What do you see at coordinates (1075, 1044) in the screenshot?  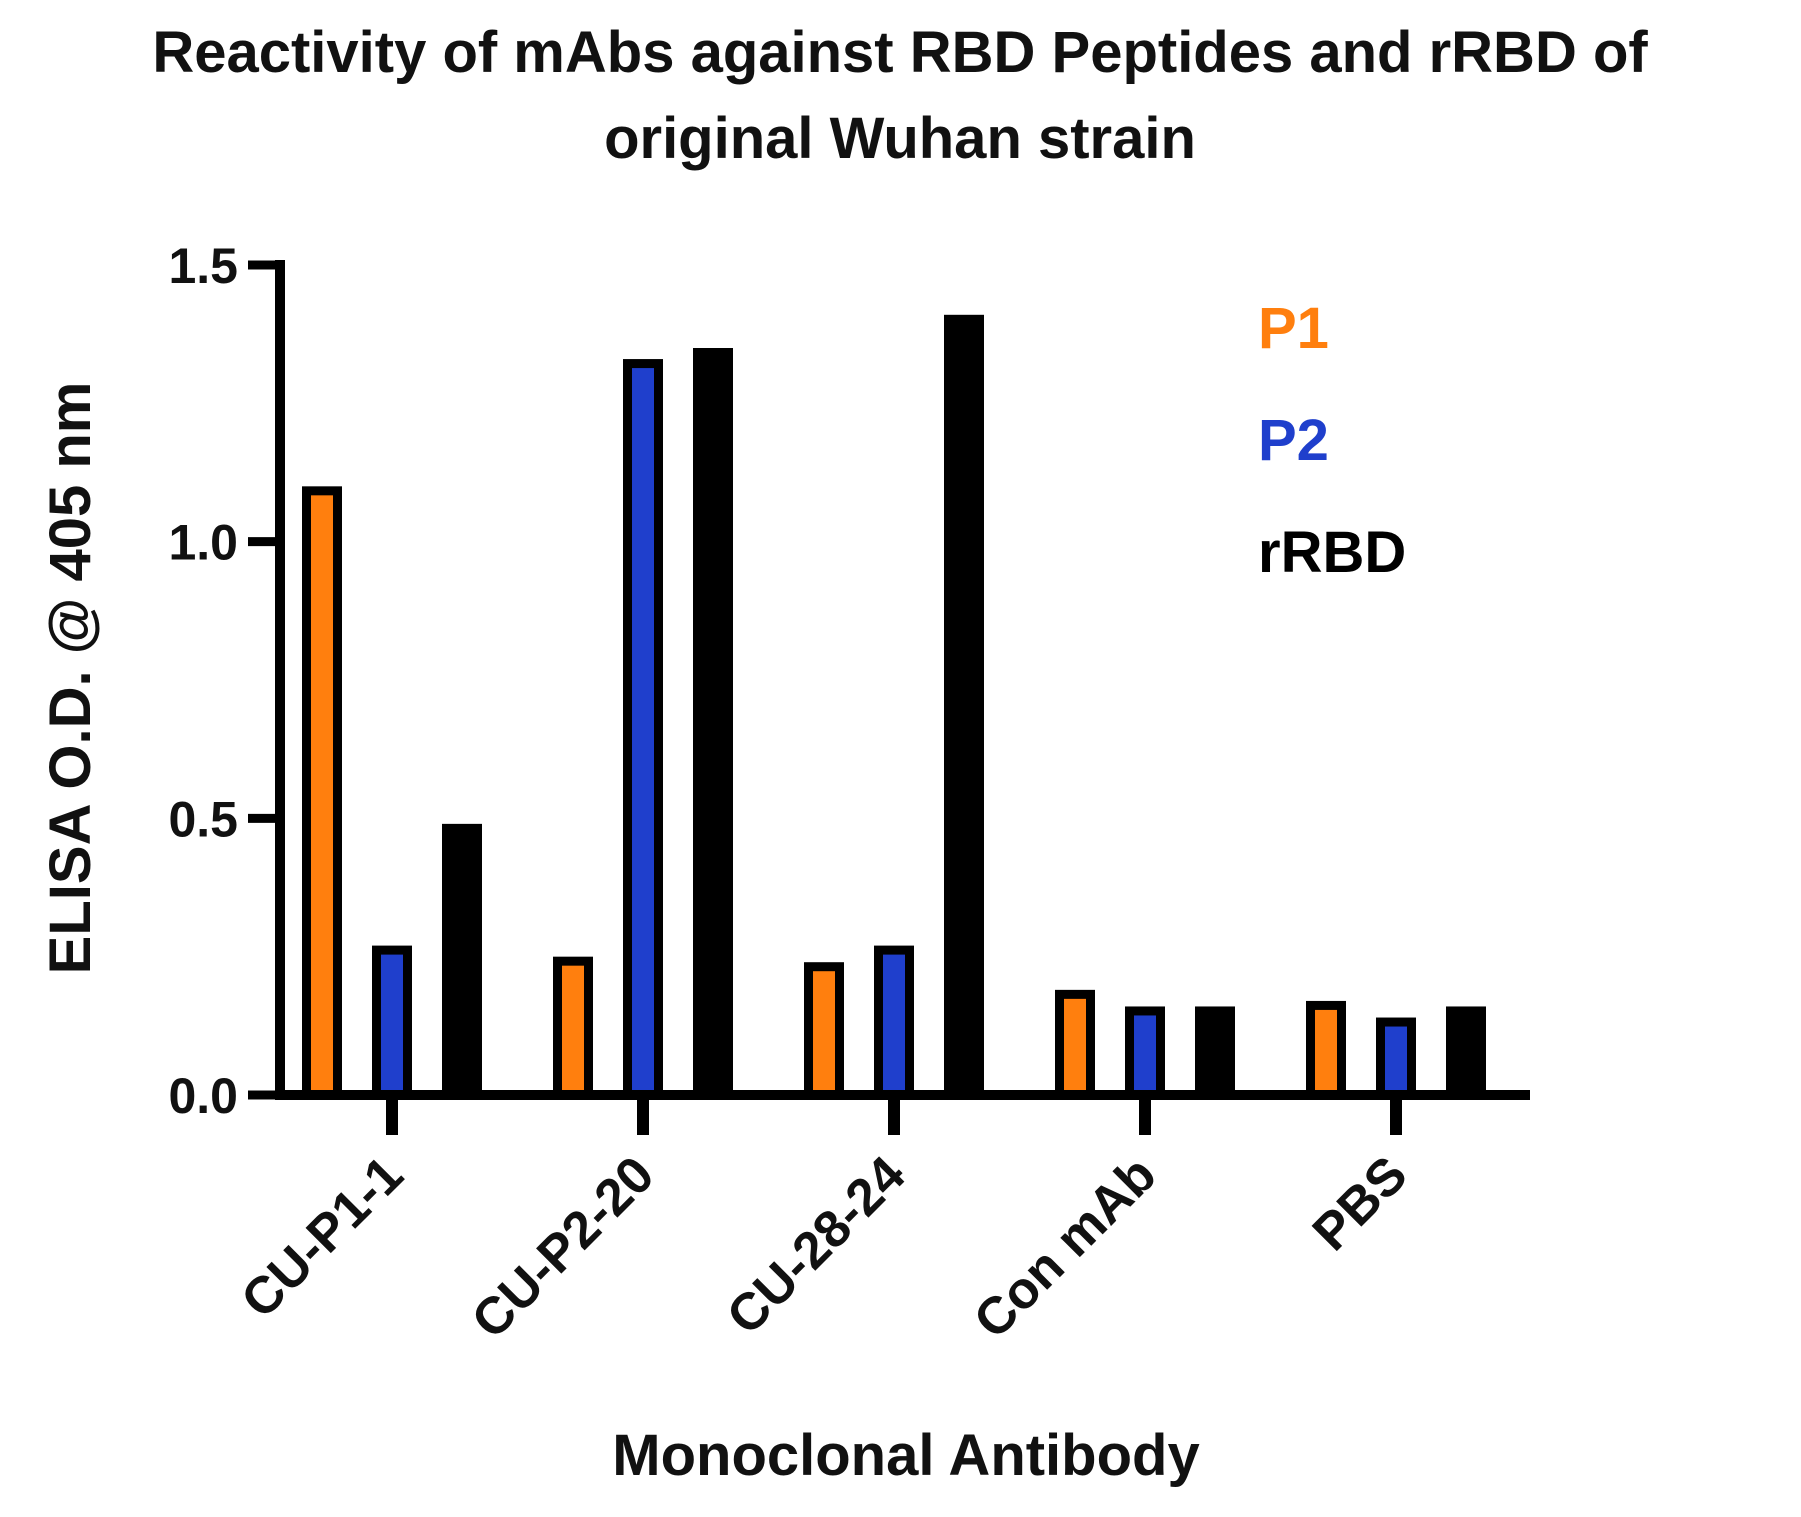 I see `bar-p1-con-mab` at bounding box center [1075, 1044].